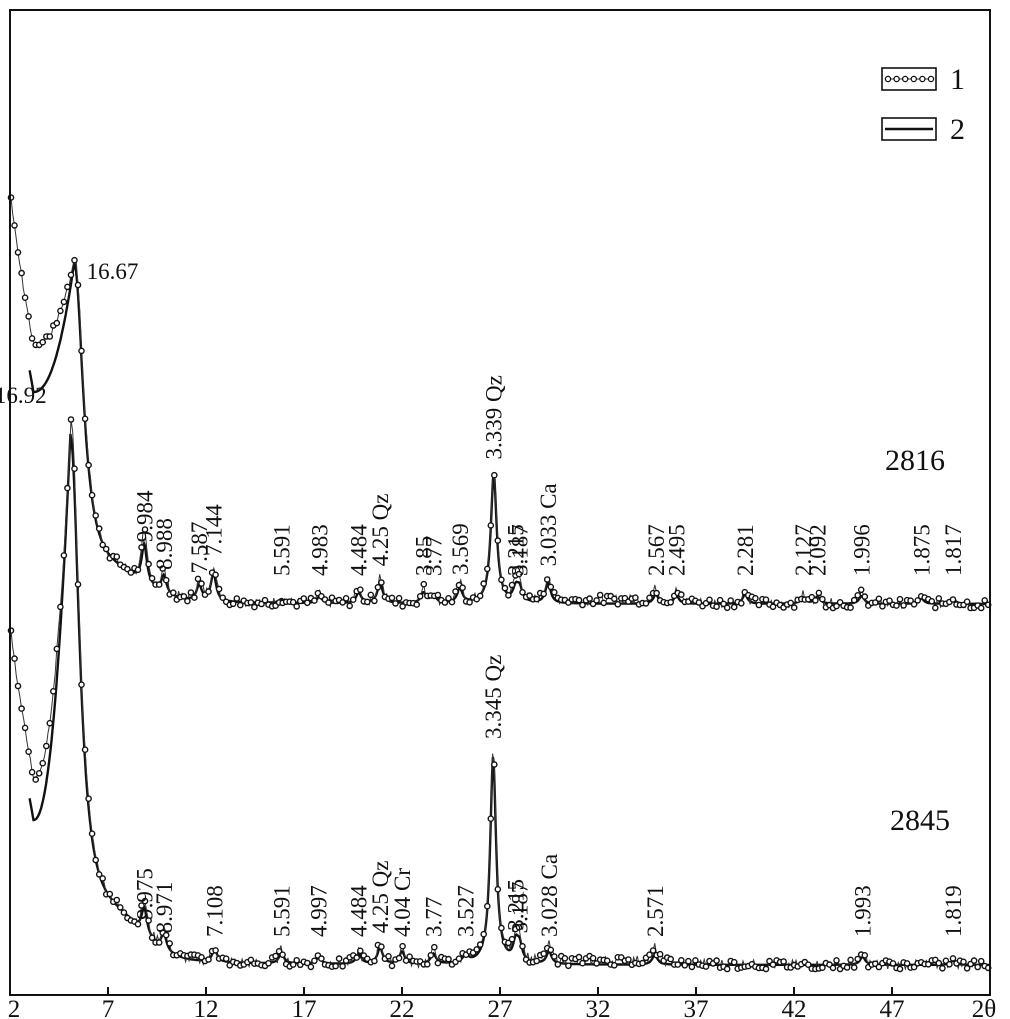  Describe the element at coordinates (516, 550) in the screenshot. I see `peak-label: 3.215` at that location.